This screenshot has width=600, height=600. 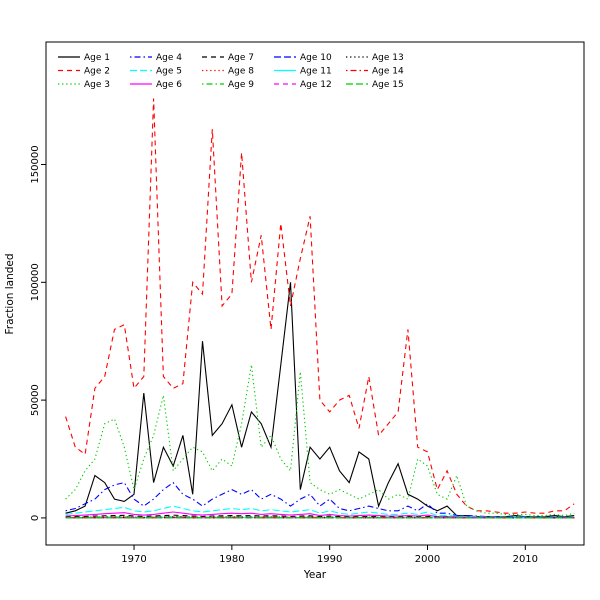 What do you see at coordinates (169, 58) in the screenshot?
I see `legend-label-age-4: Age 4` at bounding box center [169, 58].